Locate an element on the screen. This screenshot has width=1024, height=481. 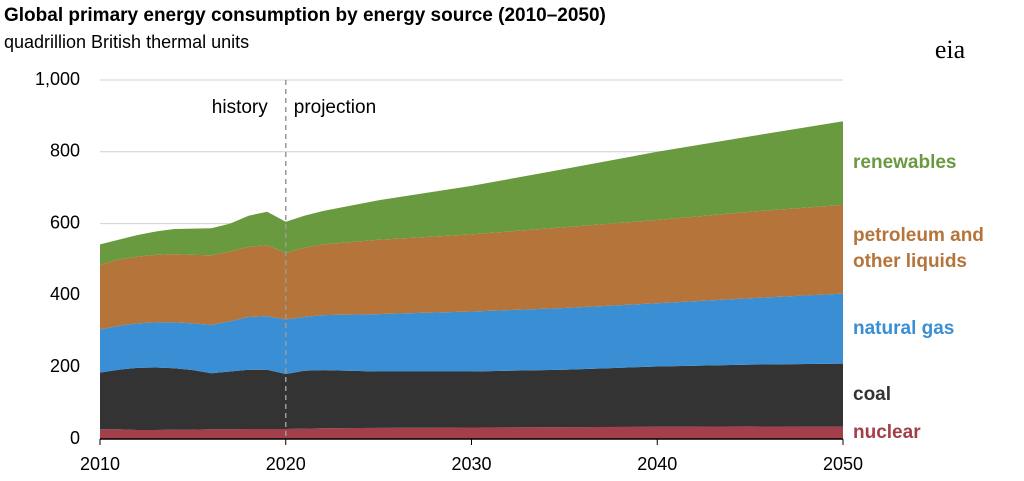
chart-subtitle: quadrillion British thermal units is located at coordinates (126, 42).